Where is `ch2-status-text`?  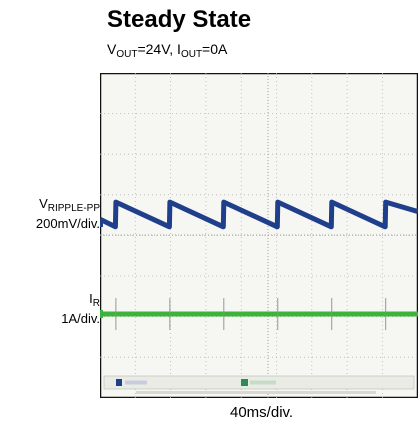
ch2-status-text is located at coordinates (263, 382).